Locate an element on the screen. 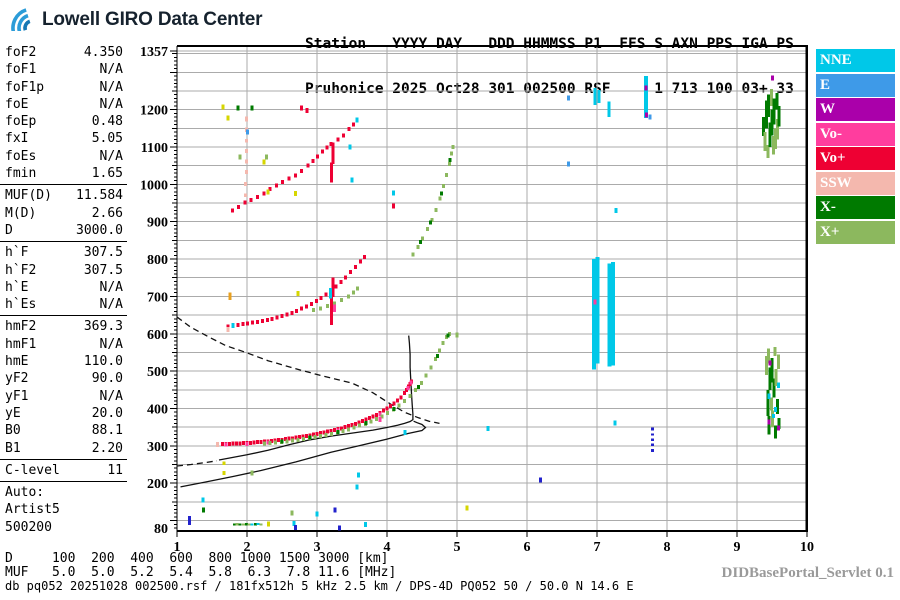 The width and height of the screenshot is (900, 600). param-row: yF1 N/A is located at coordinates (61, 396).